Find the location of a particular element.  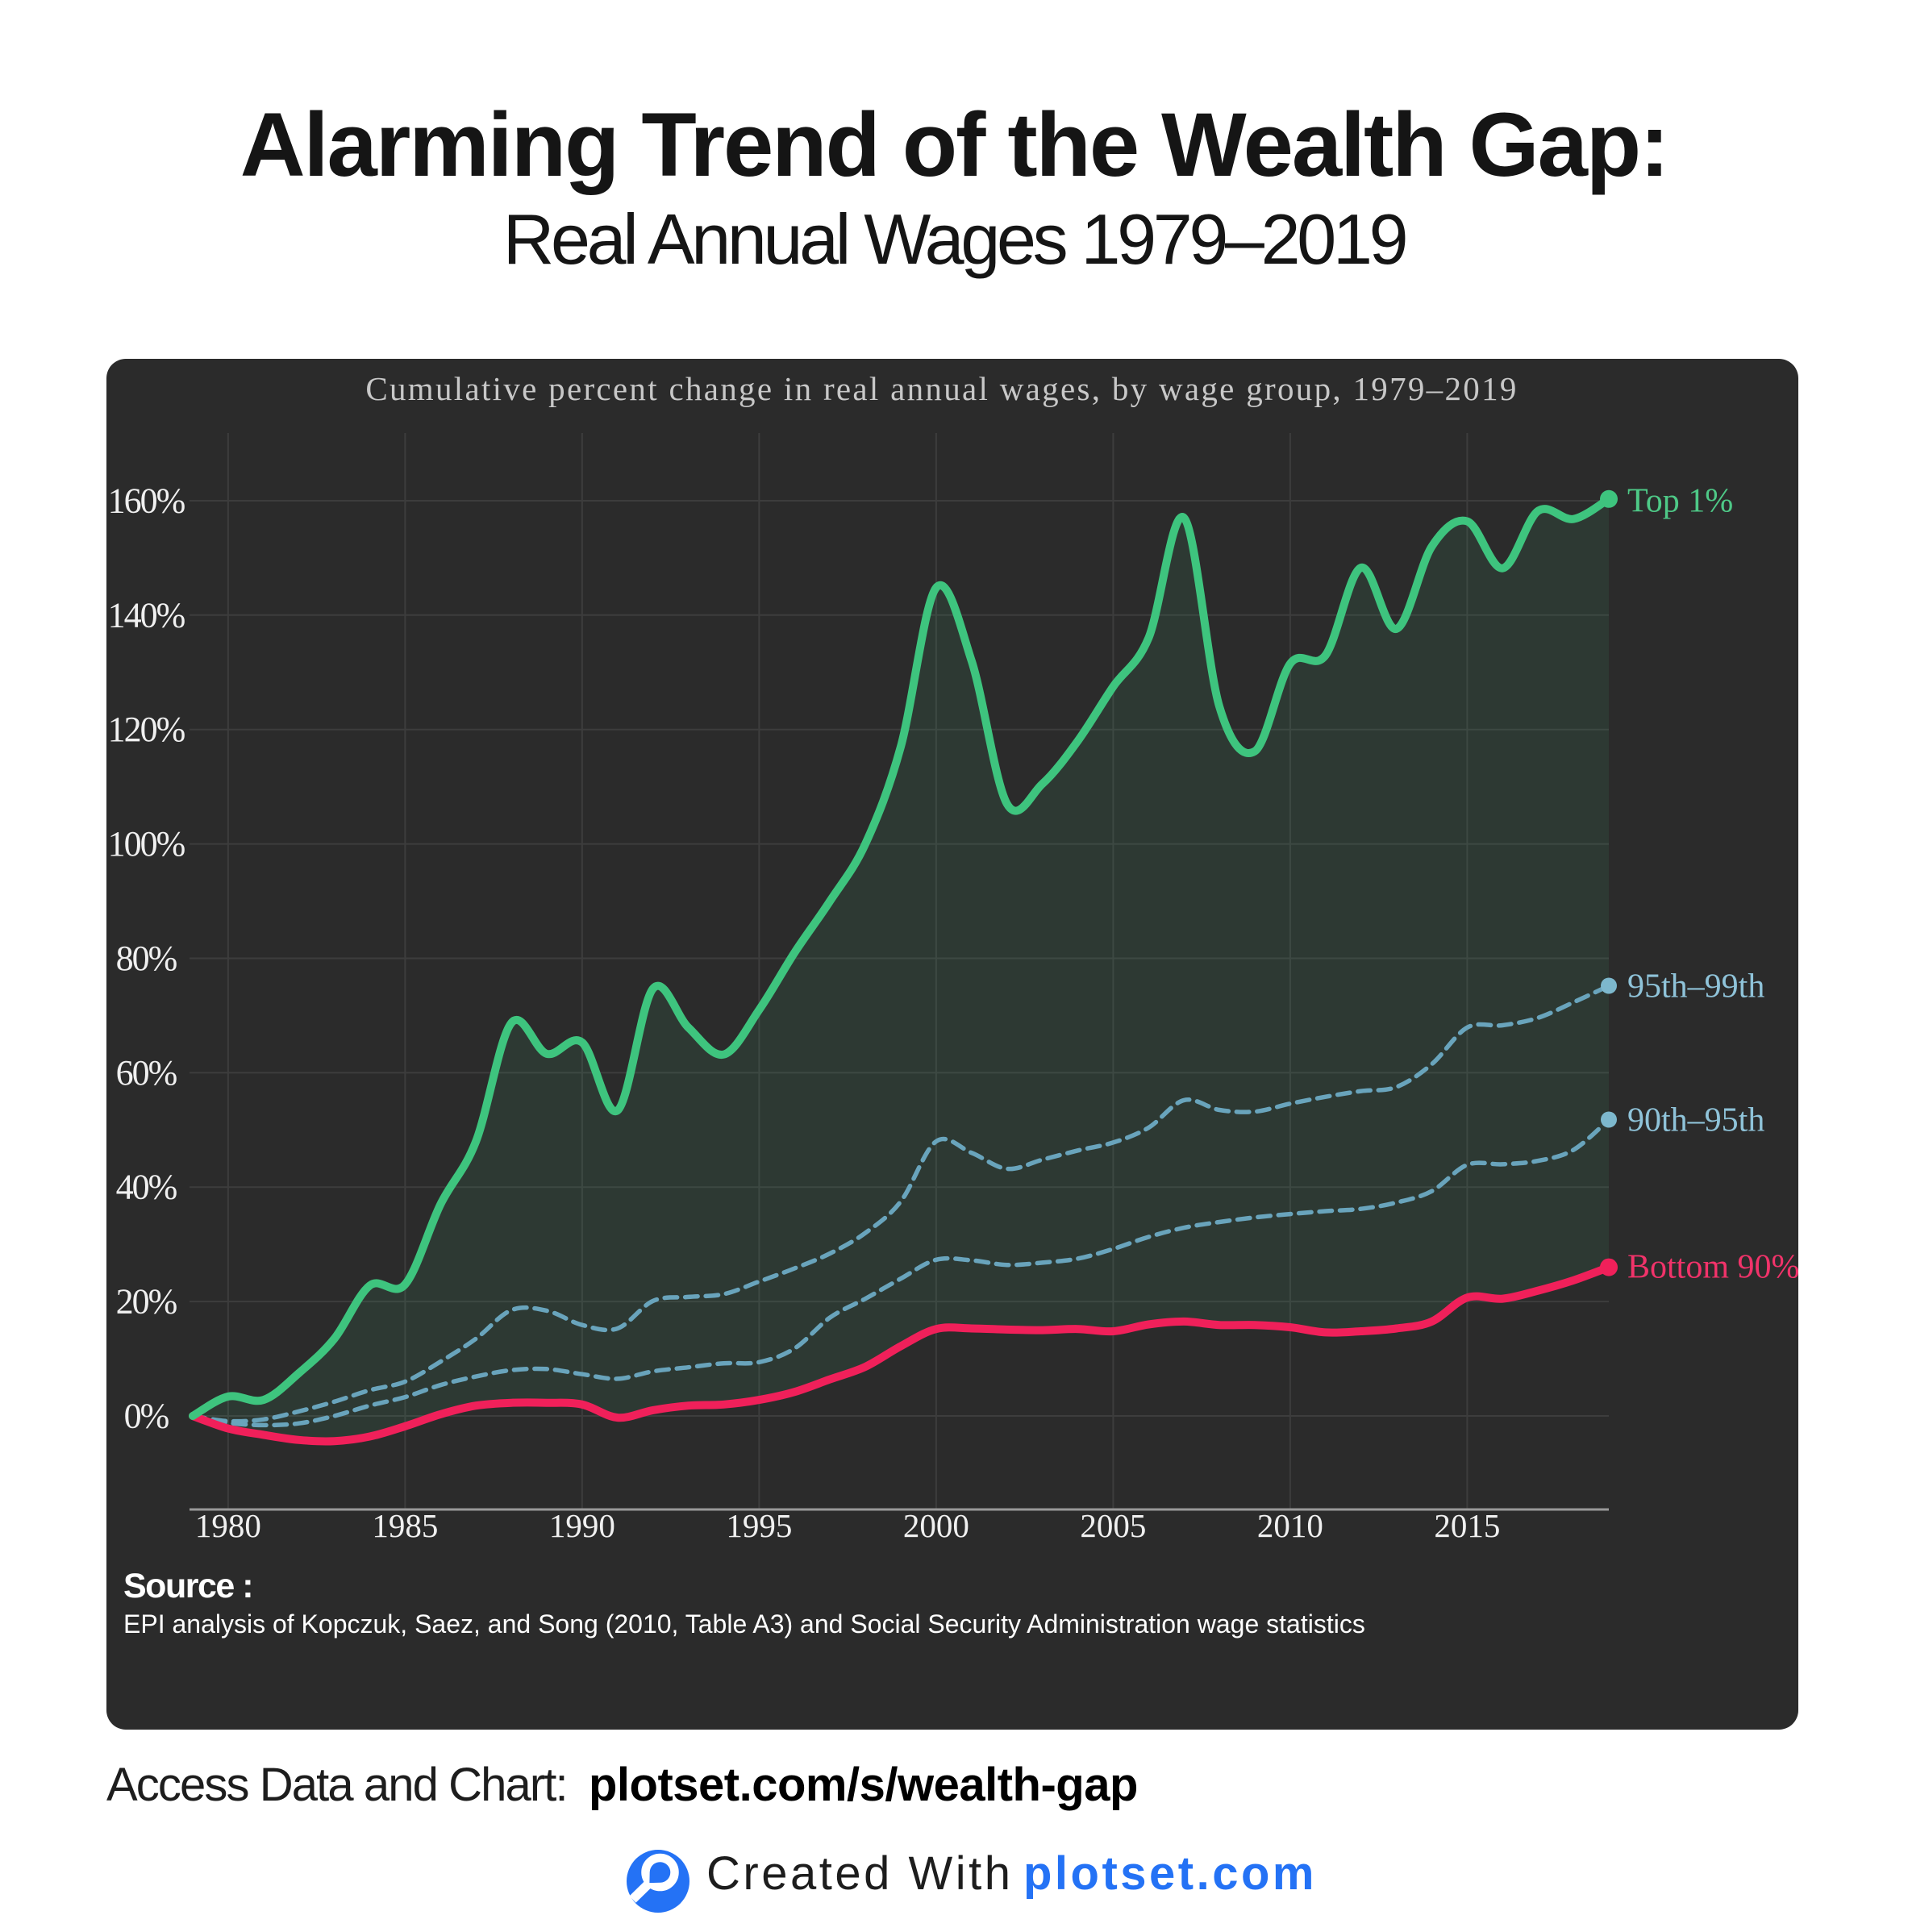

svg-text: 1990 is located at coordinates (582, 1525).